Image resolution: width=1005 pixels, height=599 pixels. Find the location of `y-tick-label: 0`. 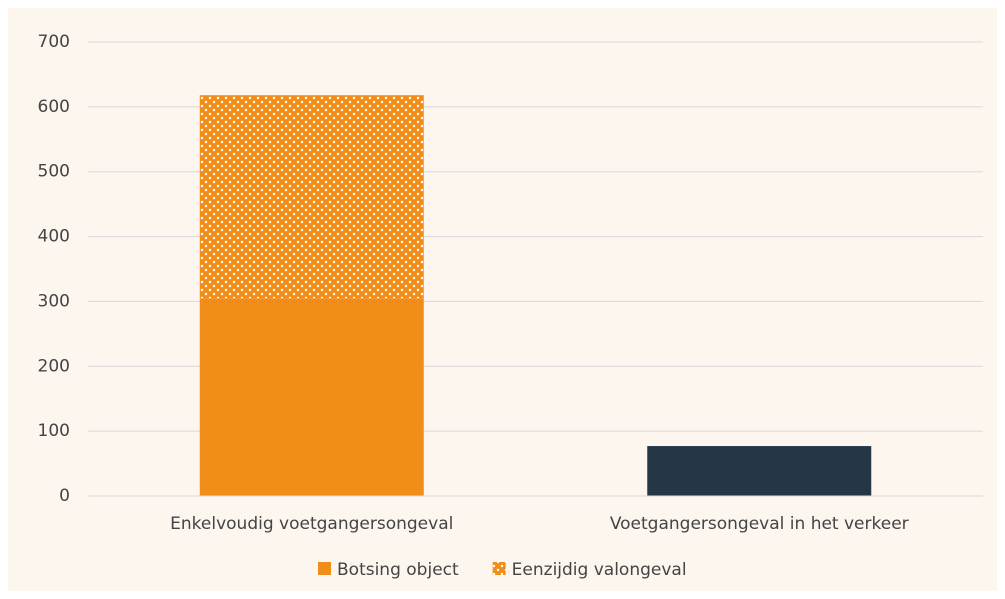

y-tick-label: 0 is located at coordinates (64, 496).